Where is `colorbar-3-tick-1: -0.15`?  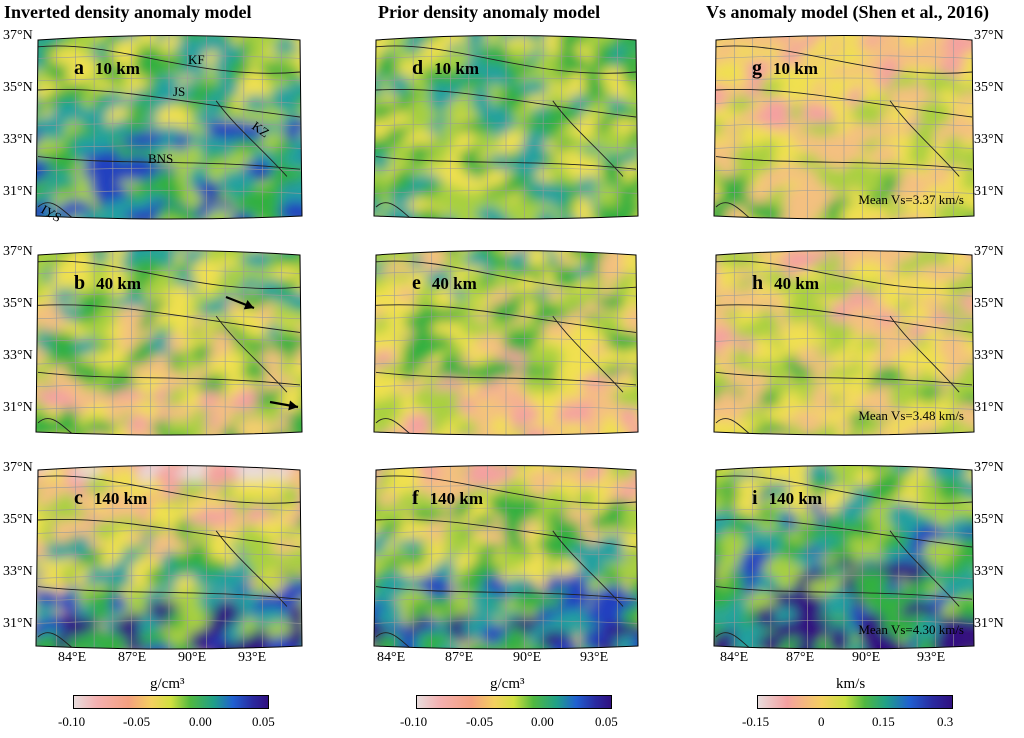
colorbar-3-tick-1: -0.15 is located at coordinates (756, 721).